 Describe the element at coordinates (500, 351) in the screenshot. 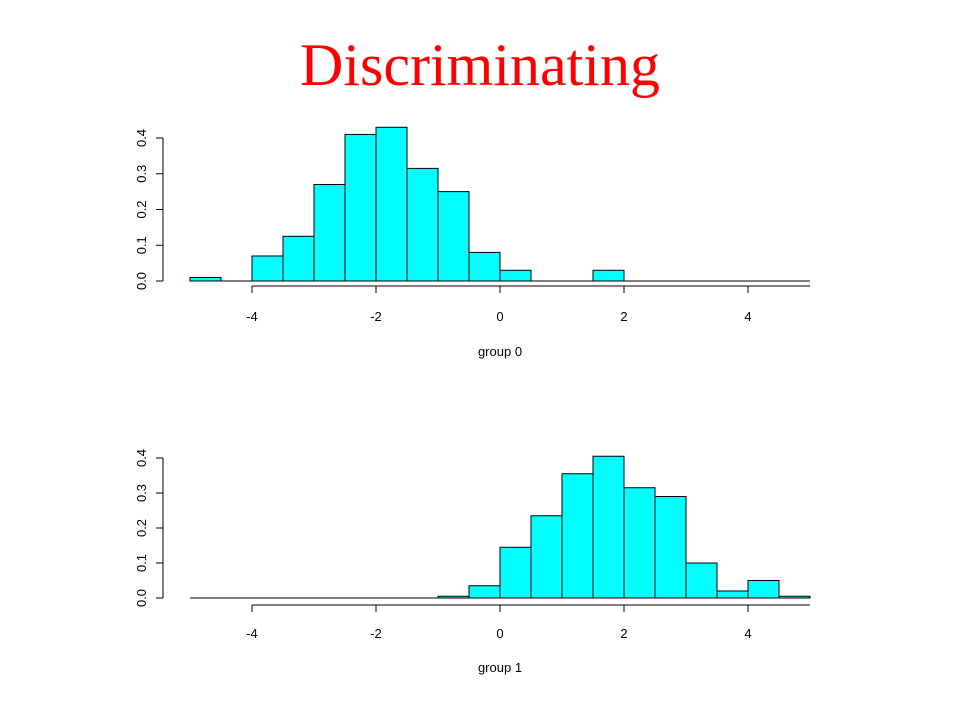

I see `x-axis-label: group 0` at that location.